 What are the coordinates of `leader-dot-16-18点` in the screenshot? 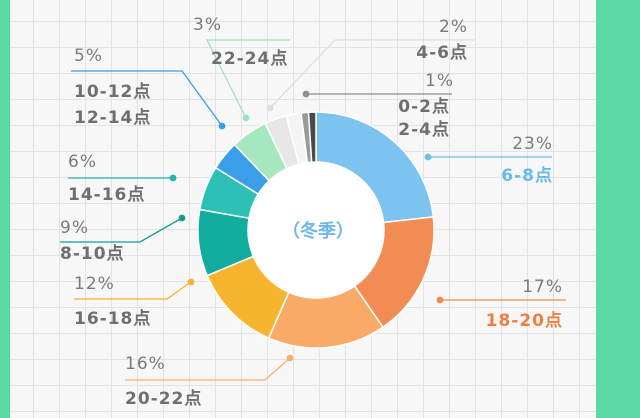 It's located at (191, 282).